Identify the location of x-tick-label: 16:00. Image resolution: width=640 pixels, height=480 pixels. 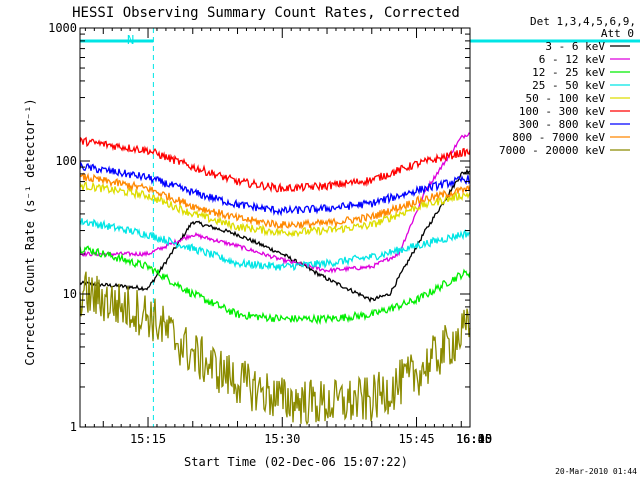
(474, 439).